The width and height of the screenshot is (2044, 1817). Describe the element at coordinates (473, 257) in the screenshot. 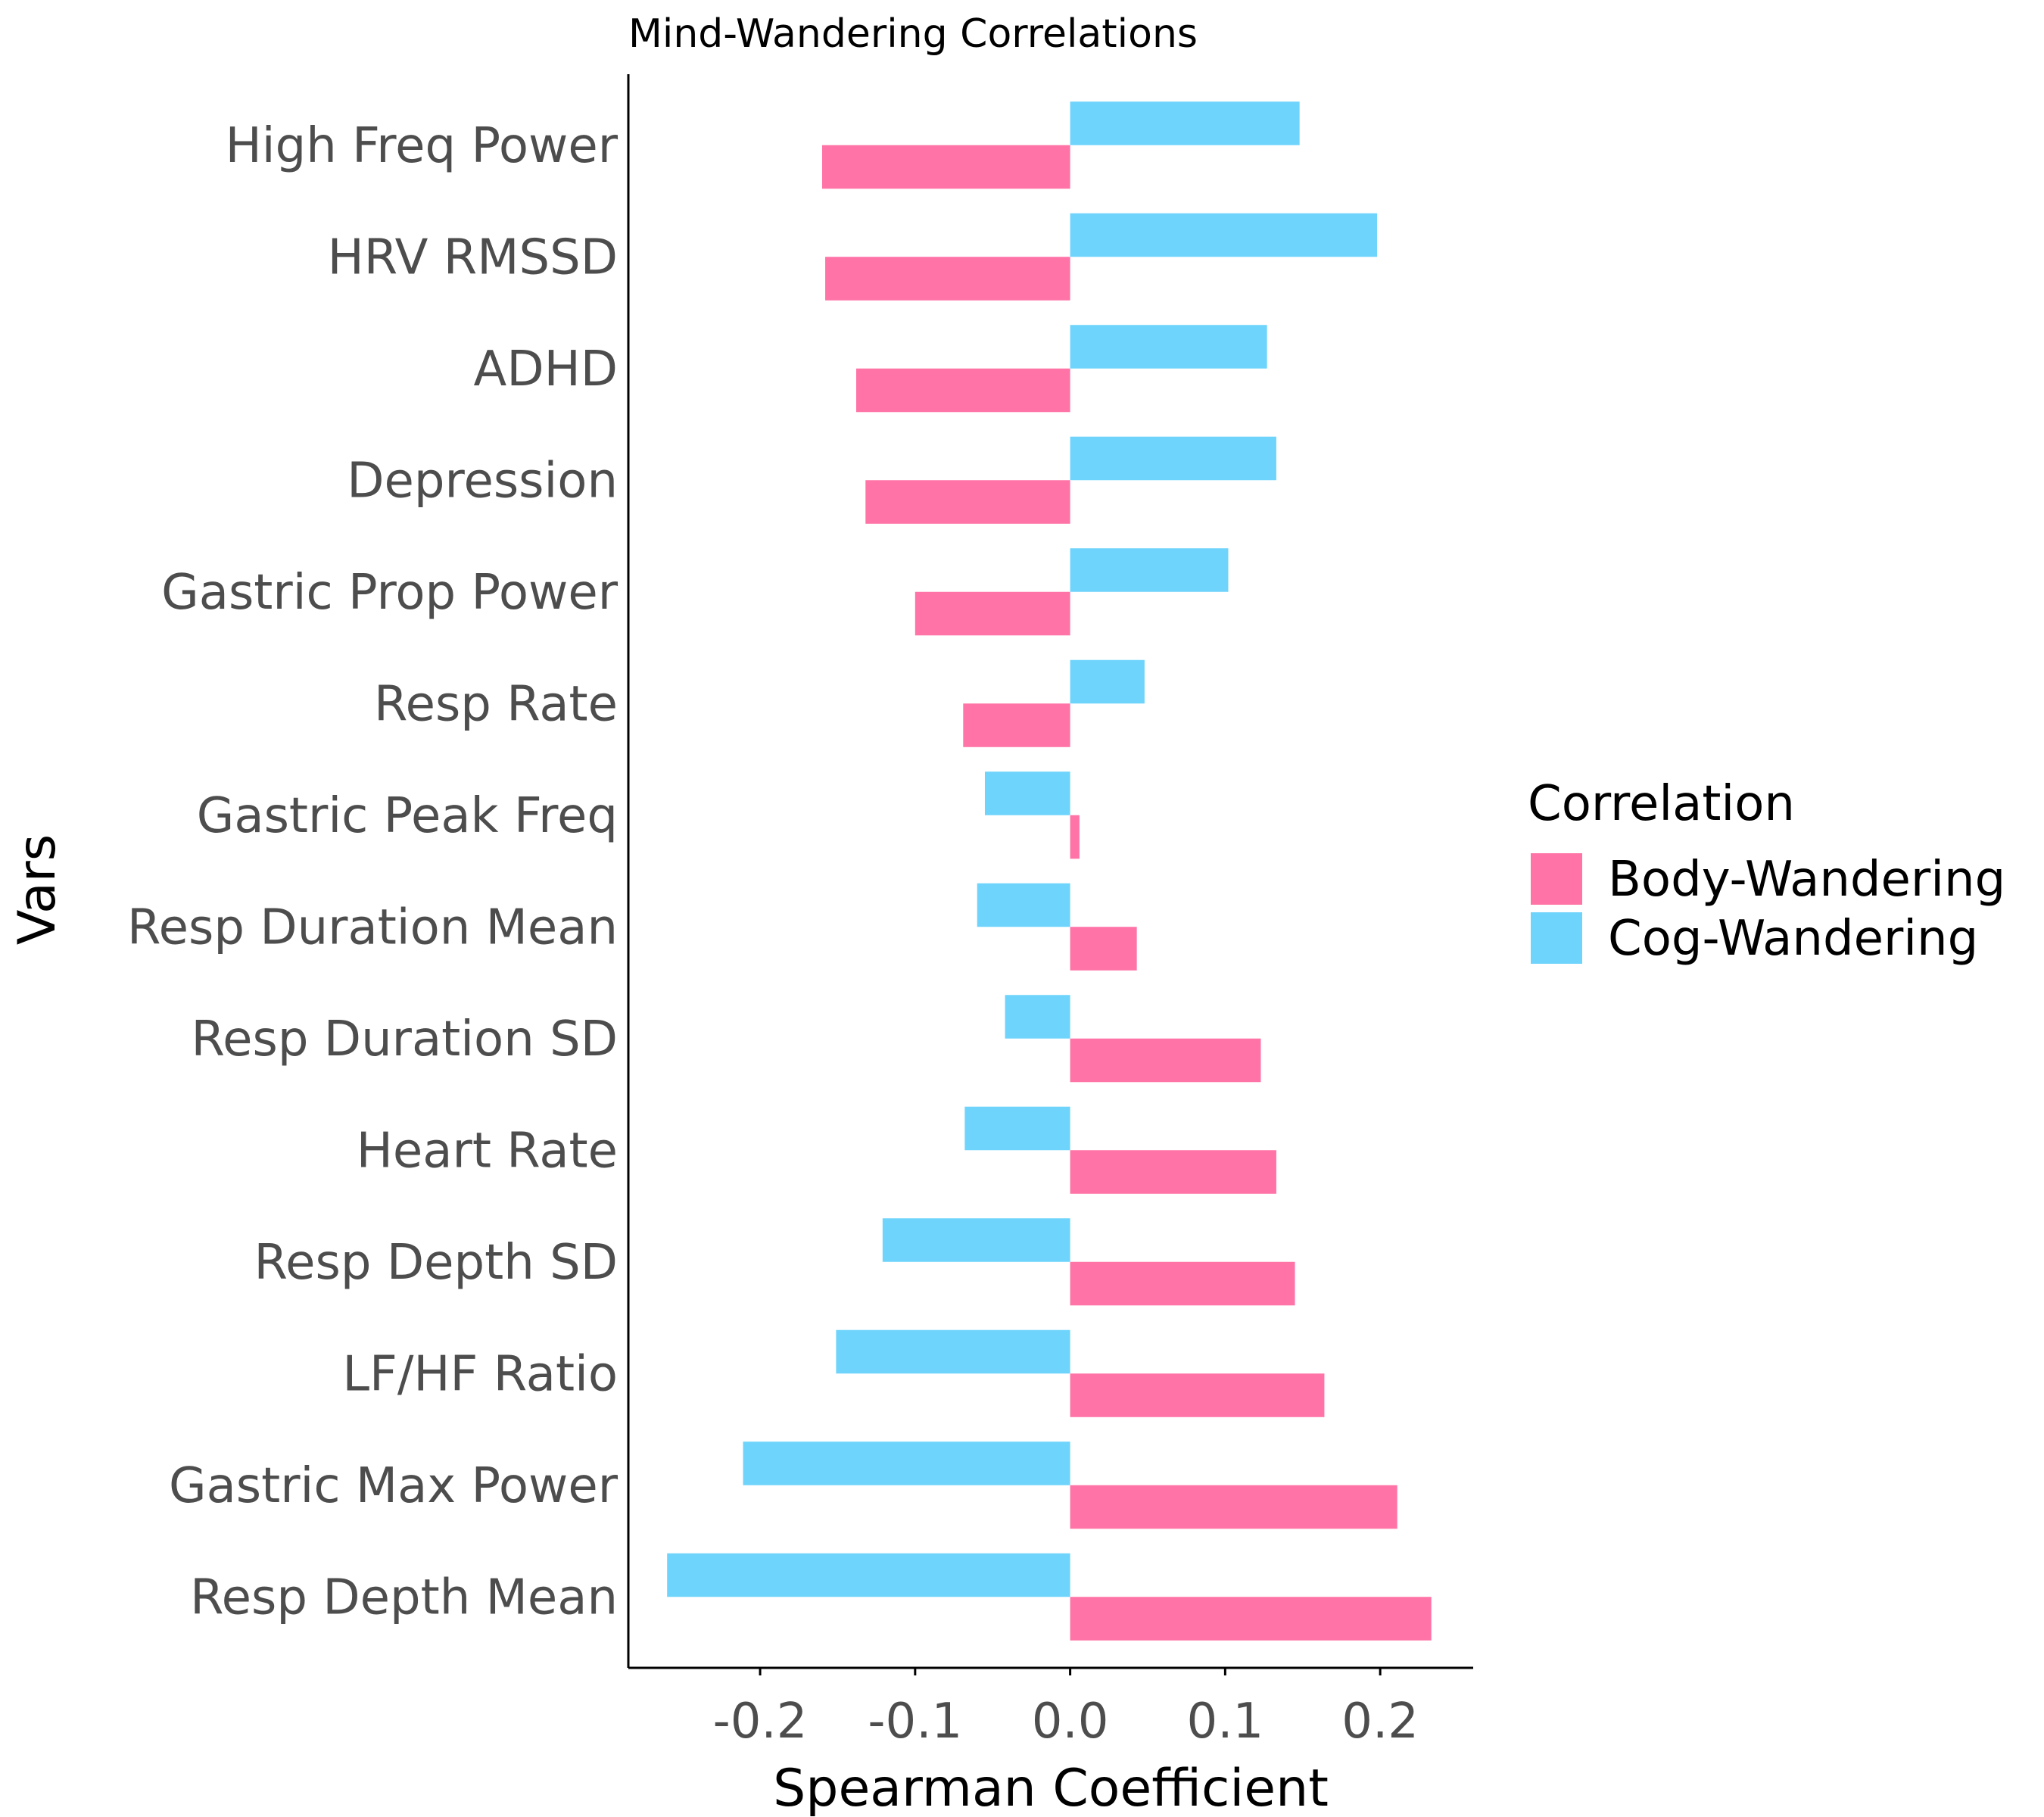

I see `category-label: HRV RMSSD` at that location.